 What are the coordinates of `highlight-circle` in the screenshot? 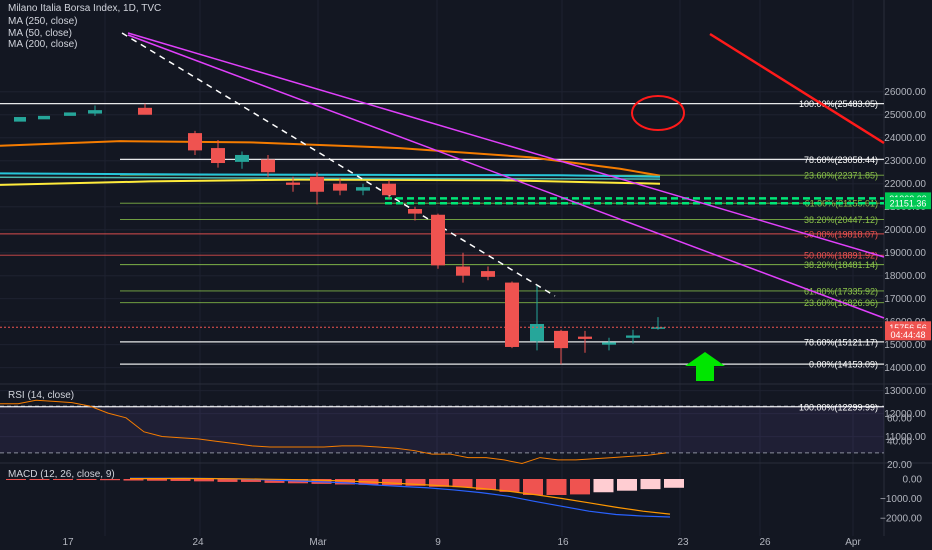 It's located at (658, 113).